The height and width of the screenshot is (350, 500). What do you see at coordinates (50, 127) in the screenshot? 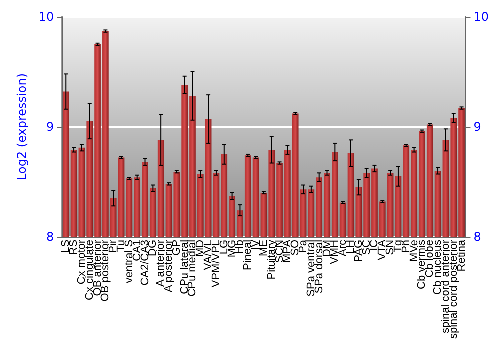
I see `y-tick-label: 9` at bounding box center [50, 127].